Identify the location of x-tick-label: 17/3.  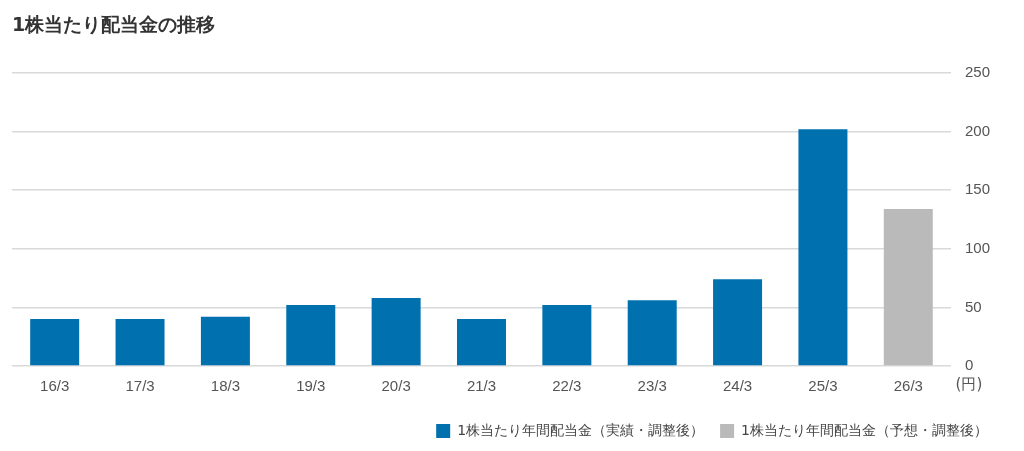
(140, 386).